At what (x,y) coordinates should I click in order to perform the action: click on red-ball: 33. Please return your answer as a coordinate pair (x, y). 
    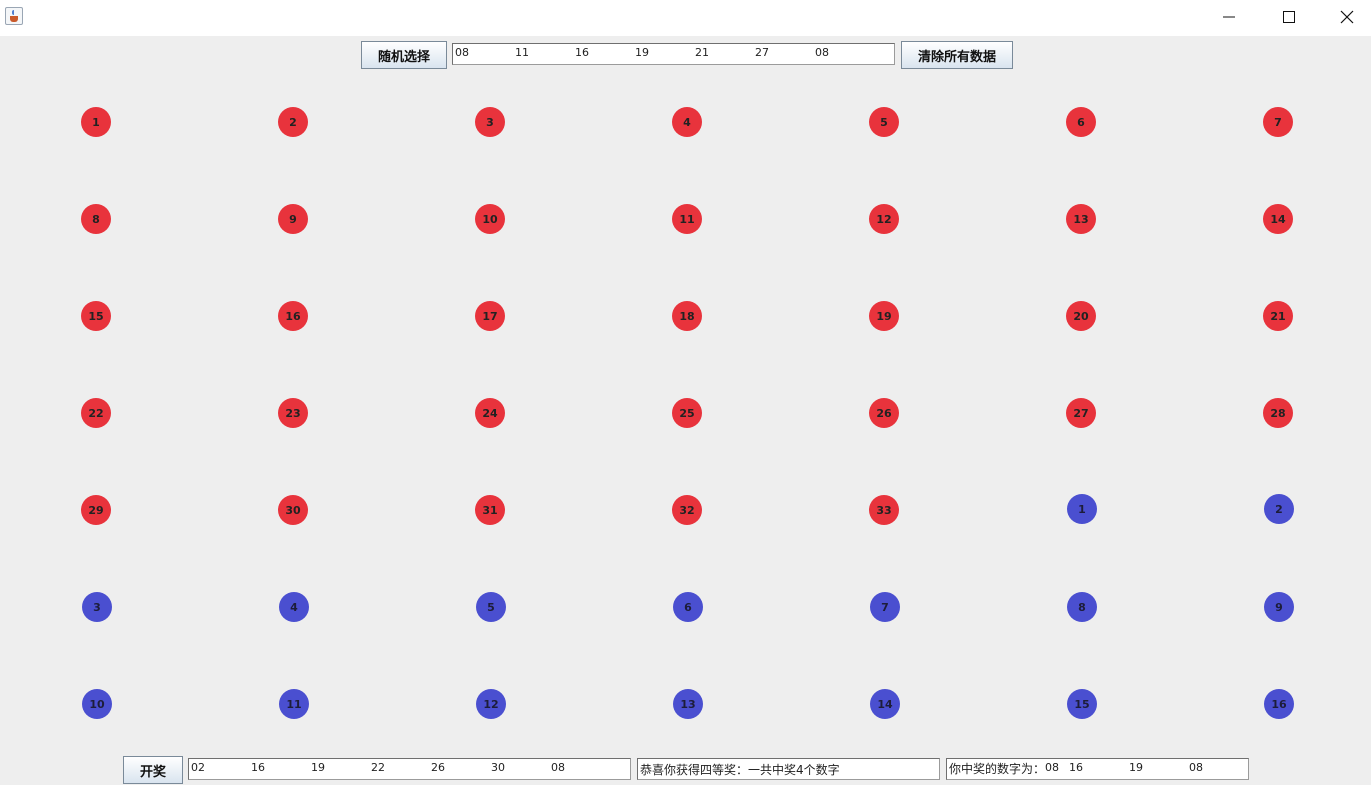
    Looking at the image, I should click on (884, 510).